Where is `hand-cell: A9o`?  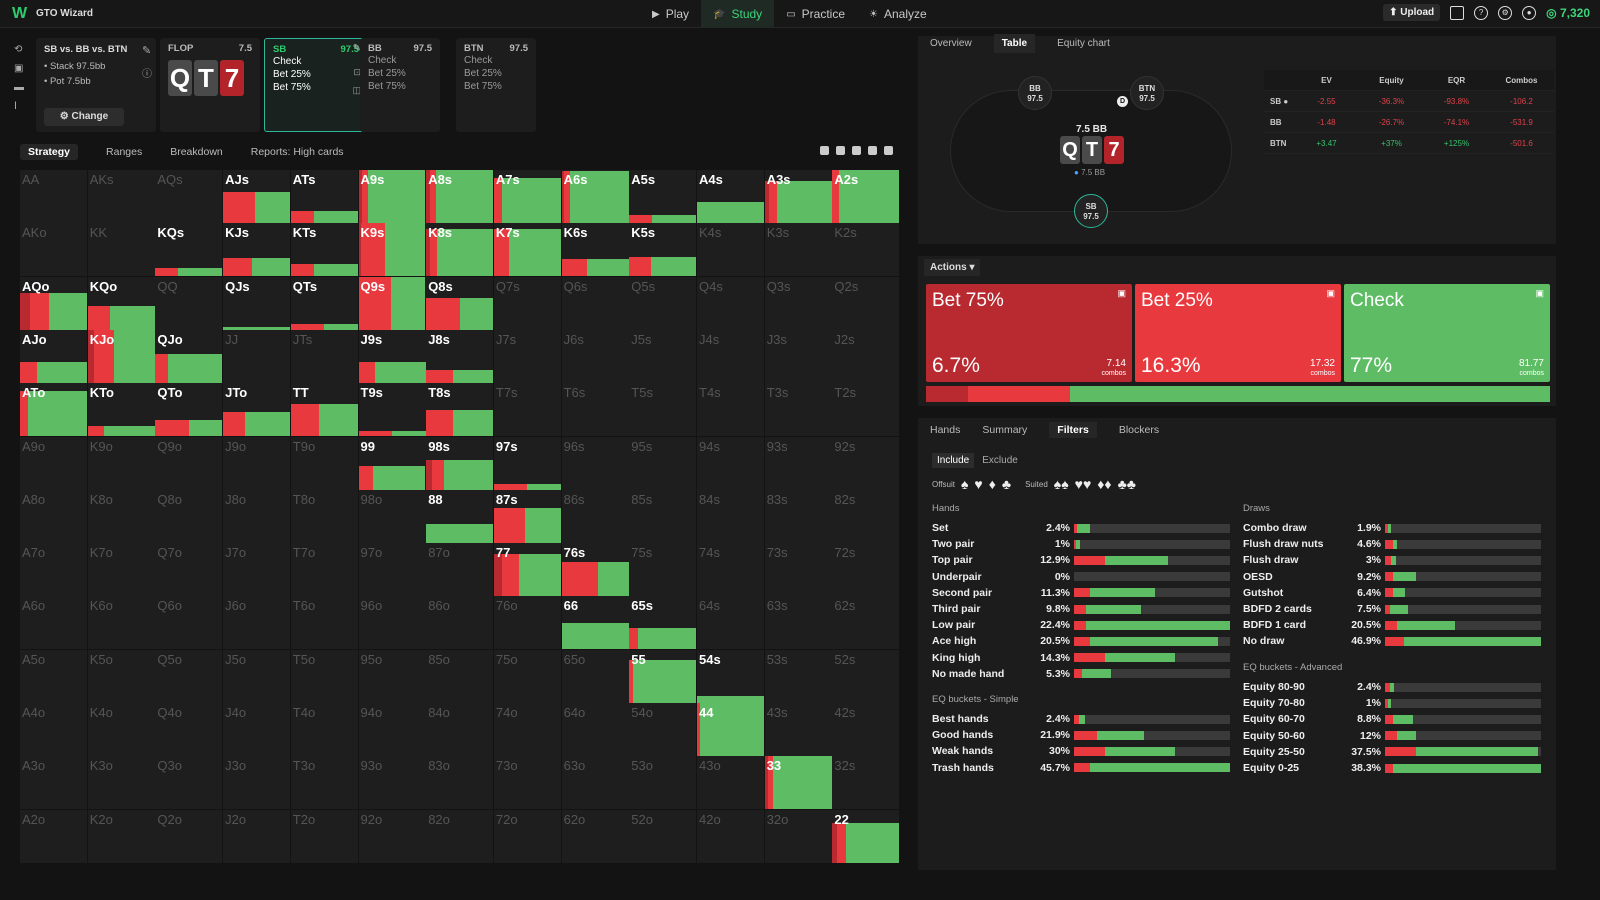 hand-cell: A9o is located at coordinates (53, 463).